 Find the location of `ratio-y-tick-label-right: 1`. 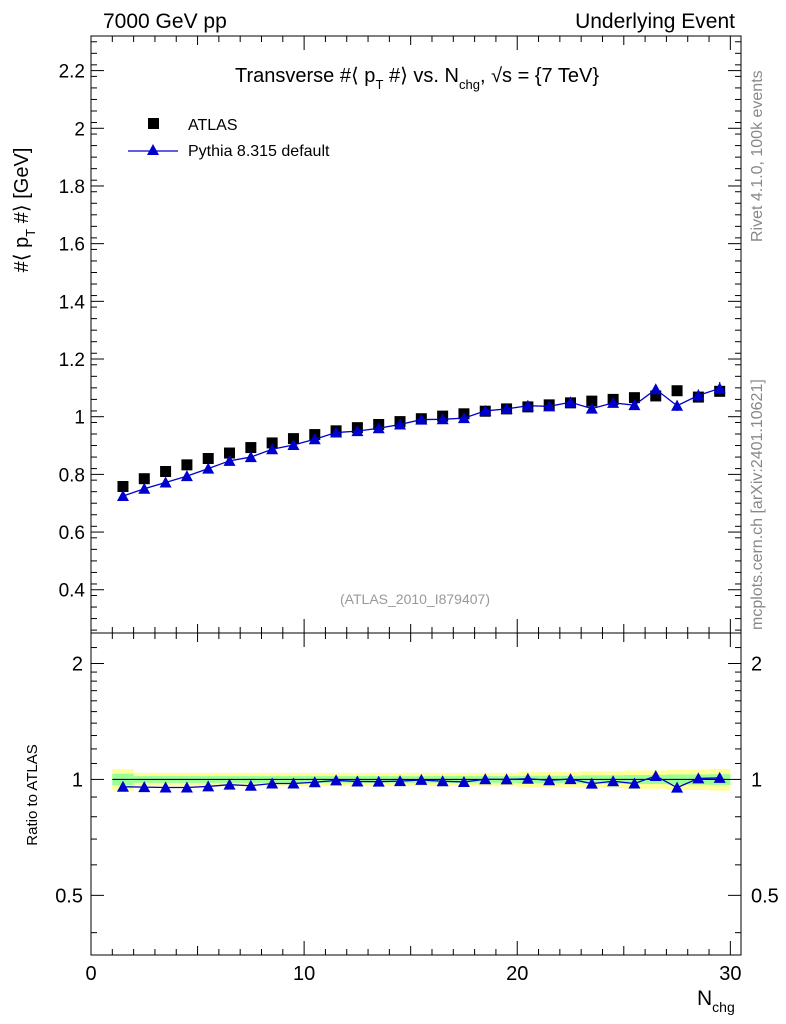

ratio-y-tick-label-right: 1 is located at coordinates (756, 780).